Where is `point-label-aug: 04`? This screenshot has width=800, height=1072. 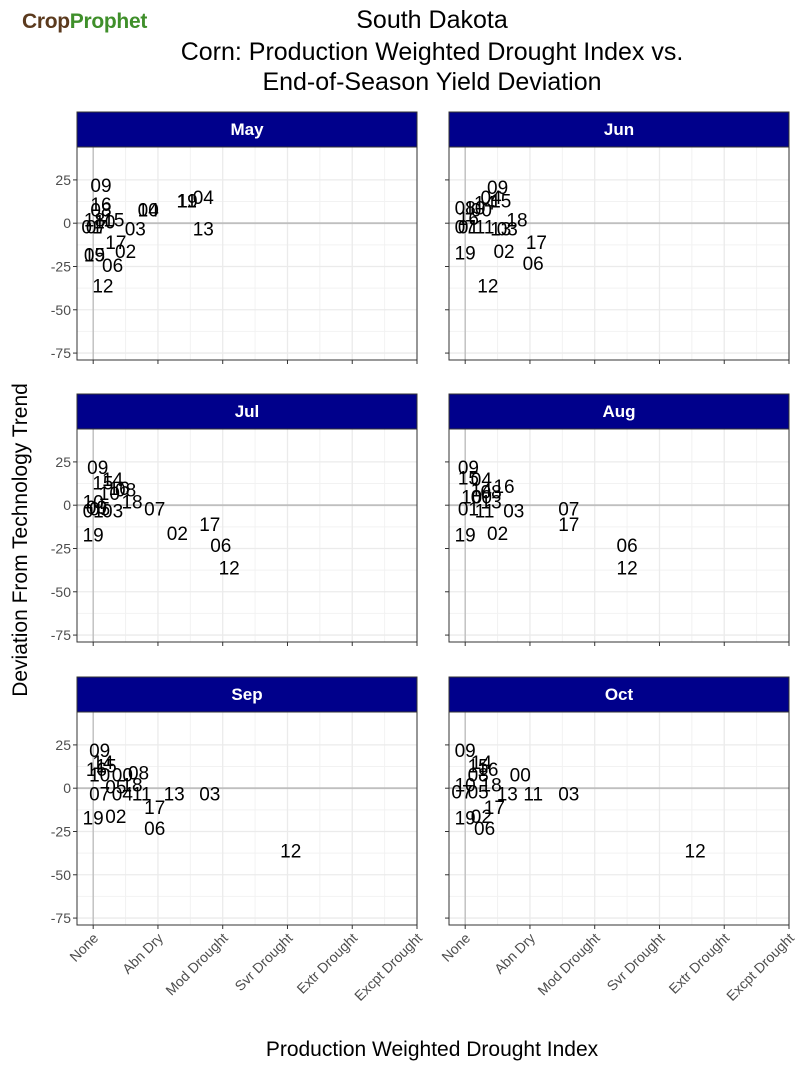
point-label-aug: 04 is located at coordinates (482, 480).